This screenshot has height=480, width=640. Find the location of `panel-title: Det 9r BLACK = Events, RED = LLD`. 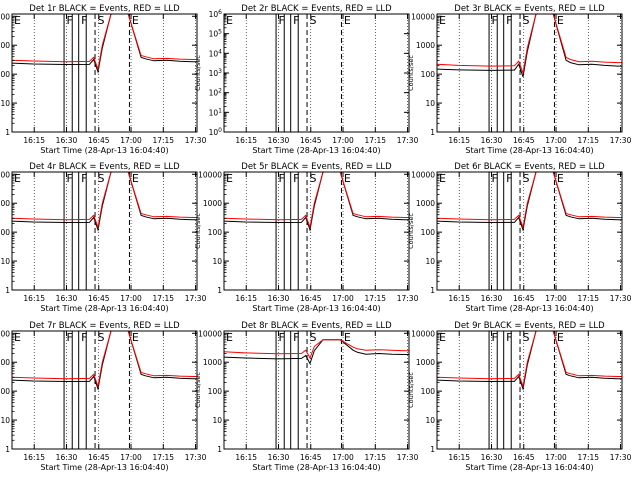

panel-title: Det 9r BLACK = Events, RED = LLD is located at coordinates (529, 326).